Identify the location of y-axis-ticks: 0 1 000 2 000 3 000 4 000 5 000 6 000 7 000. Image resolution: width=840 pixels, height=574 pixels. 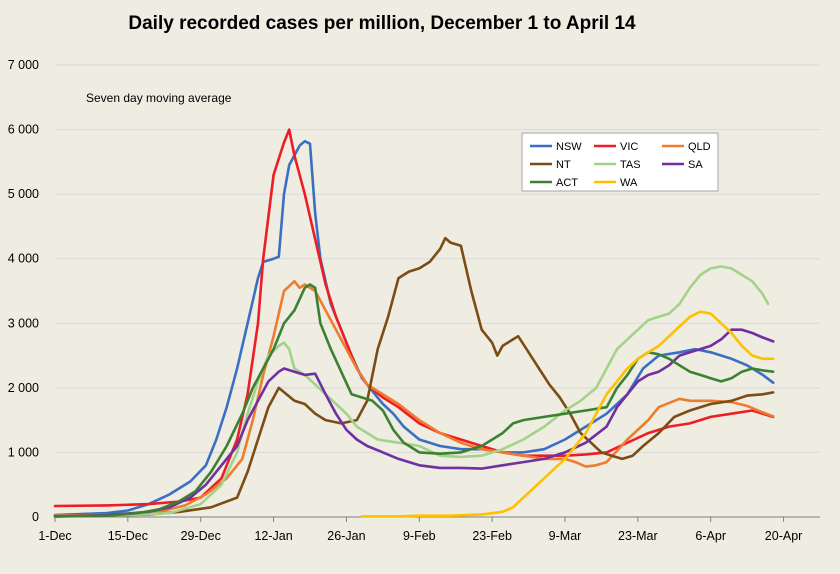
(23, 291).